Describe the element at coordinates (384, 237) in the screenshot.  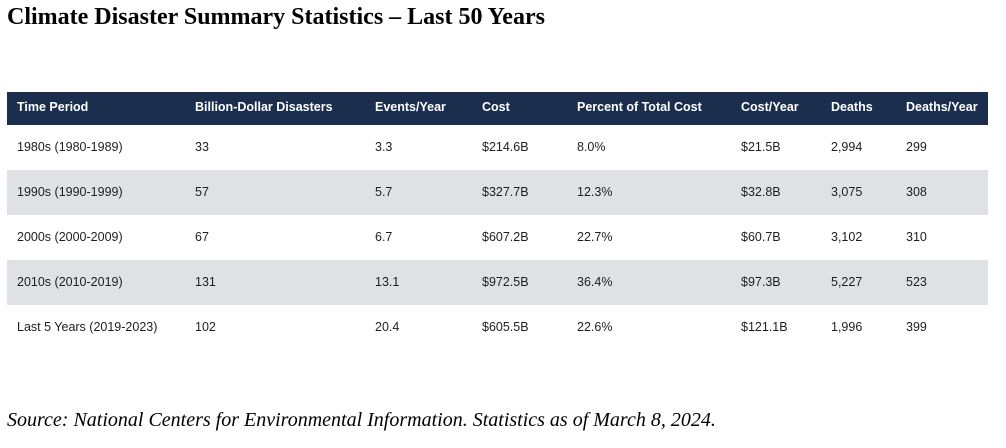
I see `cell-events-per-year: 6.7` at that location.